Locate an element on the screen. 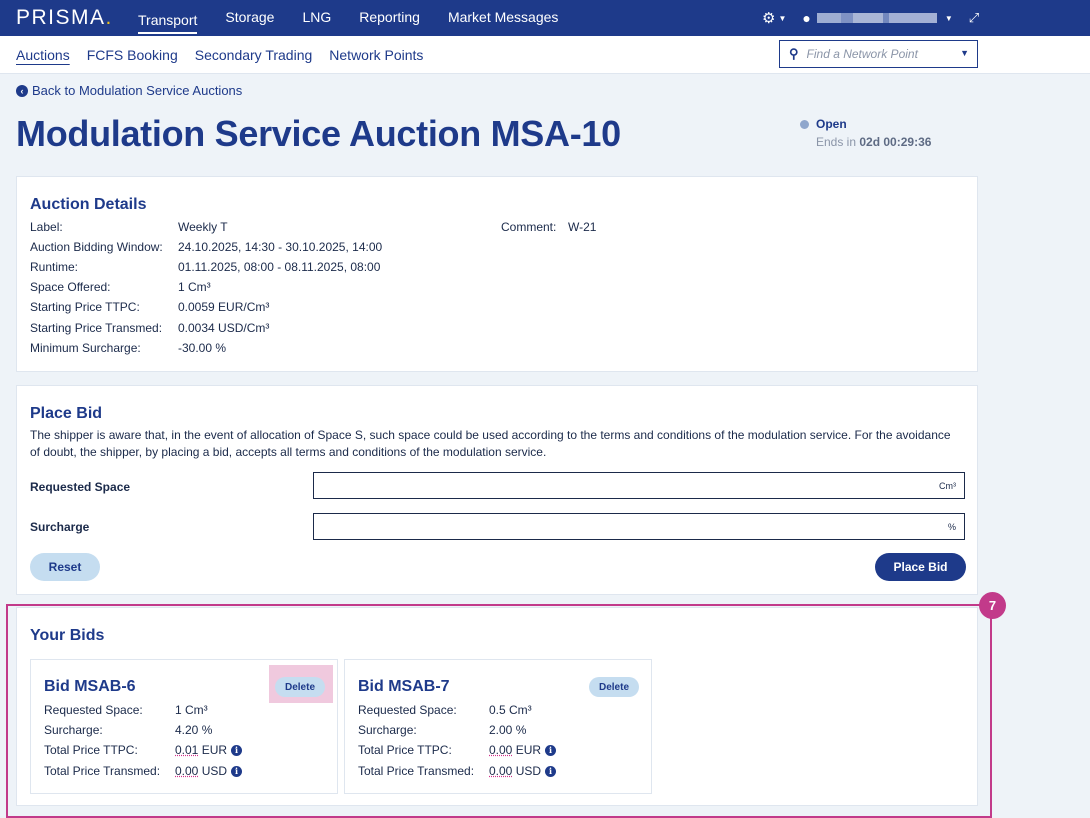 The width and height of the screenshot is (1090, 818). annotation-number: 7 is located at coordinates (992, 605).